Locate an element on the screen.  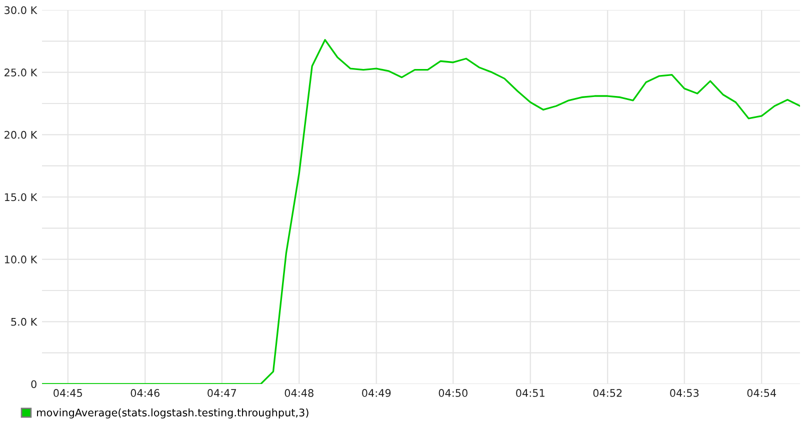
y-tick-label: 5.0 K is located at coordinates (24, 322).